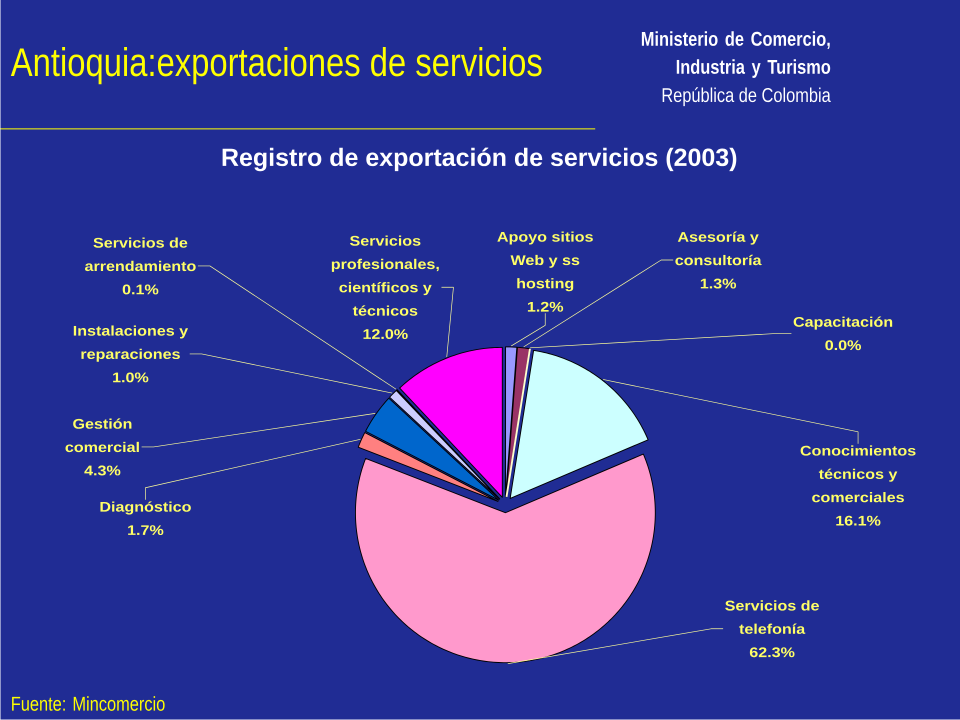 The image size is (960, 720). I want to click on slice-label: Gestión comercial, so click(102, 435).